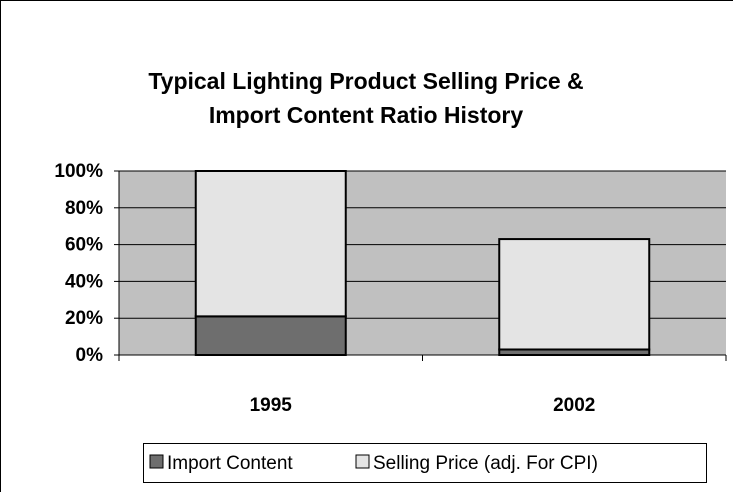 This screenshot has width=733, height=492. Describe the element at coordinates (90, 355) in the screenshot. I see `y-tick-label: 0%` at that location.